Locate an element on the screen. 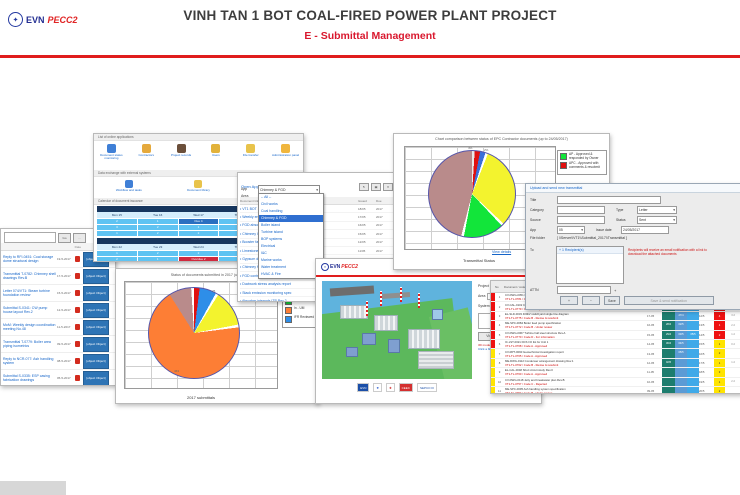  add-recipient-link: + 1 Recipient(s) is located at coordinates (590, 251).